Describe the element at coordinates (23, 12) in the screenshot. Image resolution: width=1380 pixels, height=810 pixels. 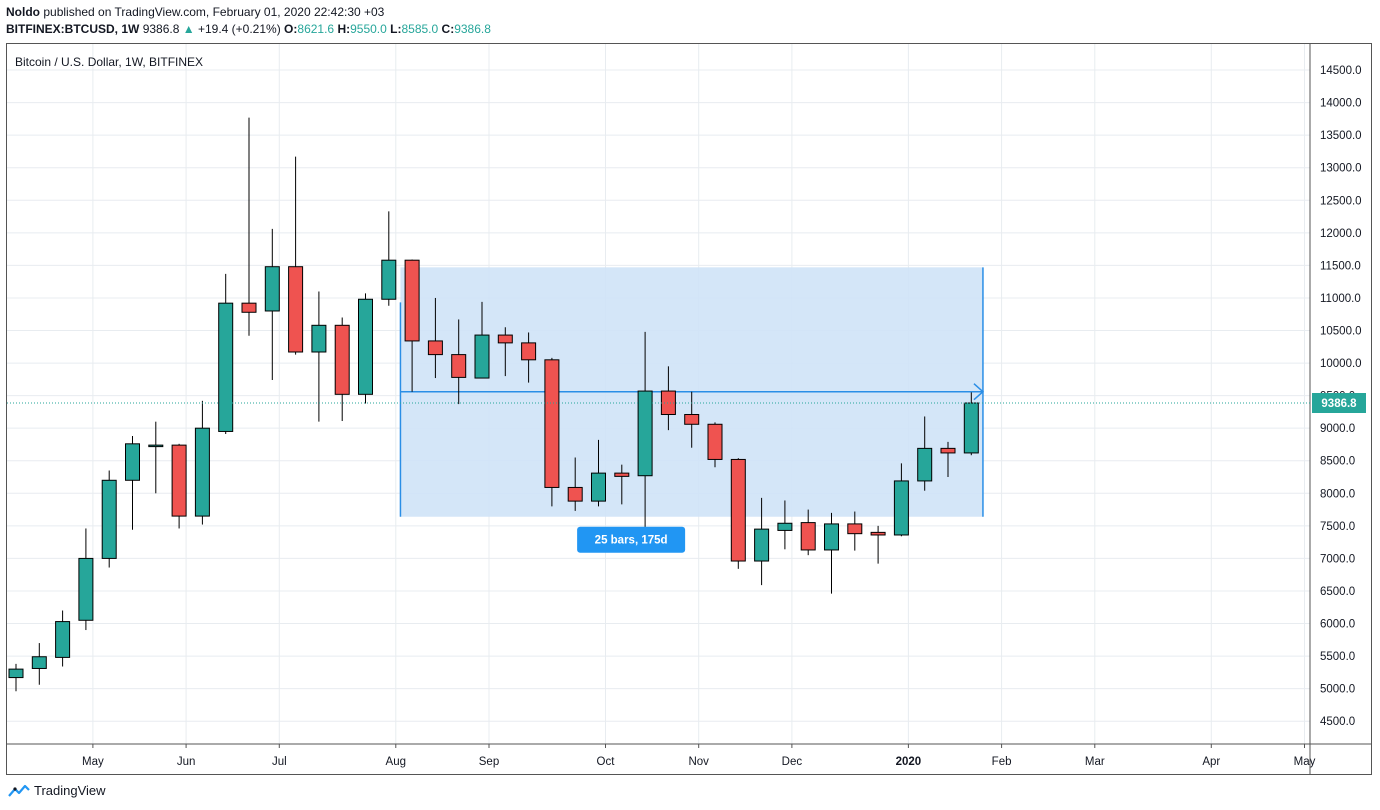
I see `author-name: Noldo` at that location.